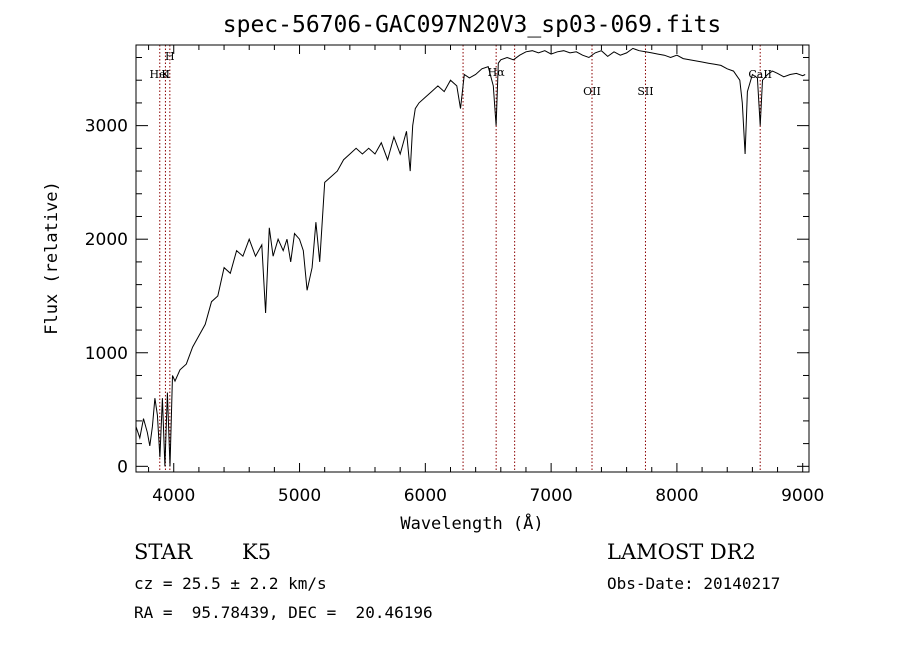  I want to click on observation-date: Obs-Date: 20140217, so click(694, 583).